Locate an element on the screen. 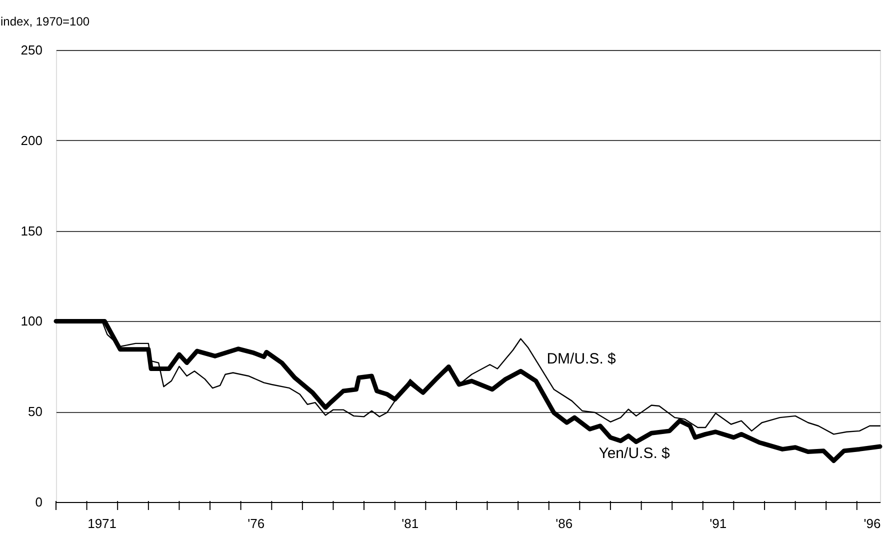  x-tick-label: '96 is located at coordinates (872, 523).